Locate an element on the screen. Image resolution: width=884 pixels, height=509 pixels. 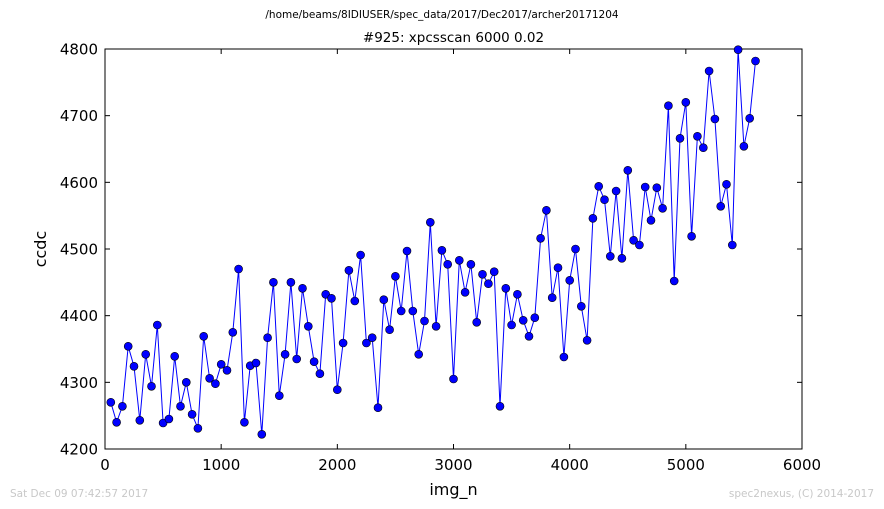
y-tick-label: 4800 is located at coordinates (79, 50).